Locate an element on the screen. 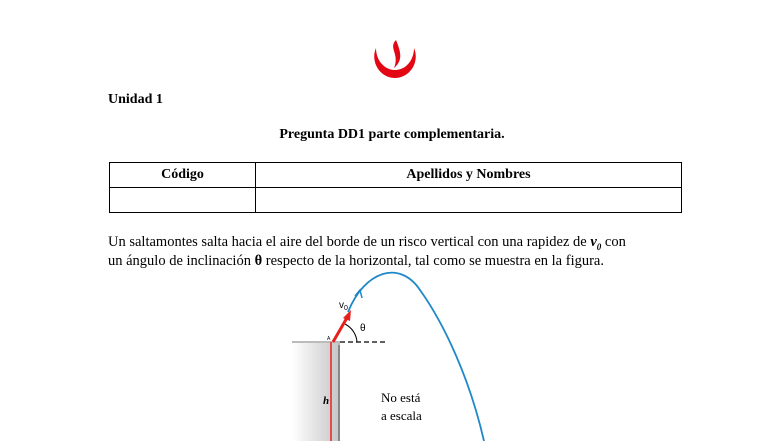 The width and height of the screenshot is (784, 441). header-nombres: Apellidos y Nombres is located at coordinates (468, 175).